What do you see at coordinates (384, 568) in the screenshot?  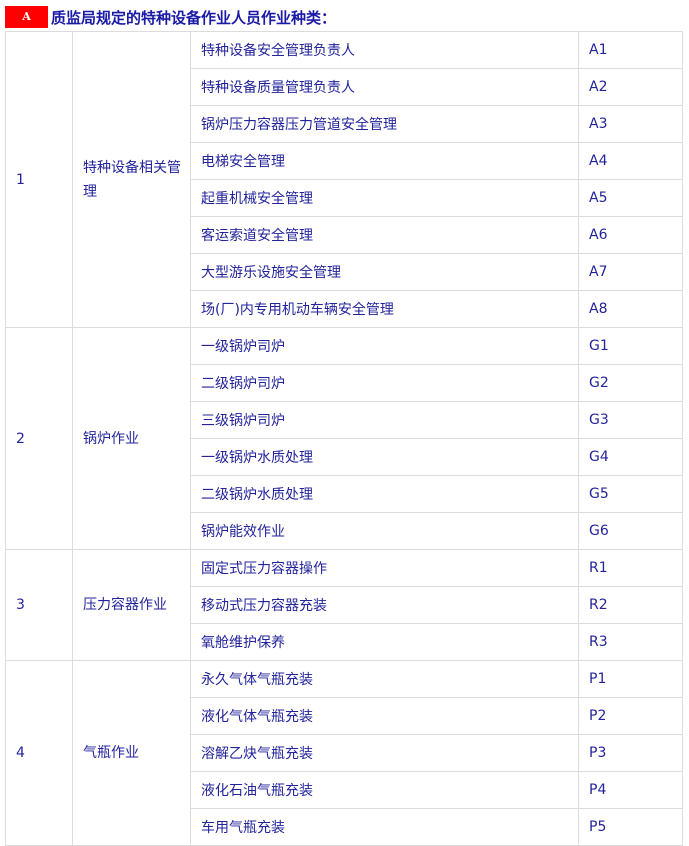 I see `operation-name: 固定式压力容器操作` at bounding box center [384, 568].